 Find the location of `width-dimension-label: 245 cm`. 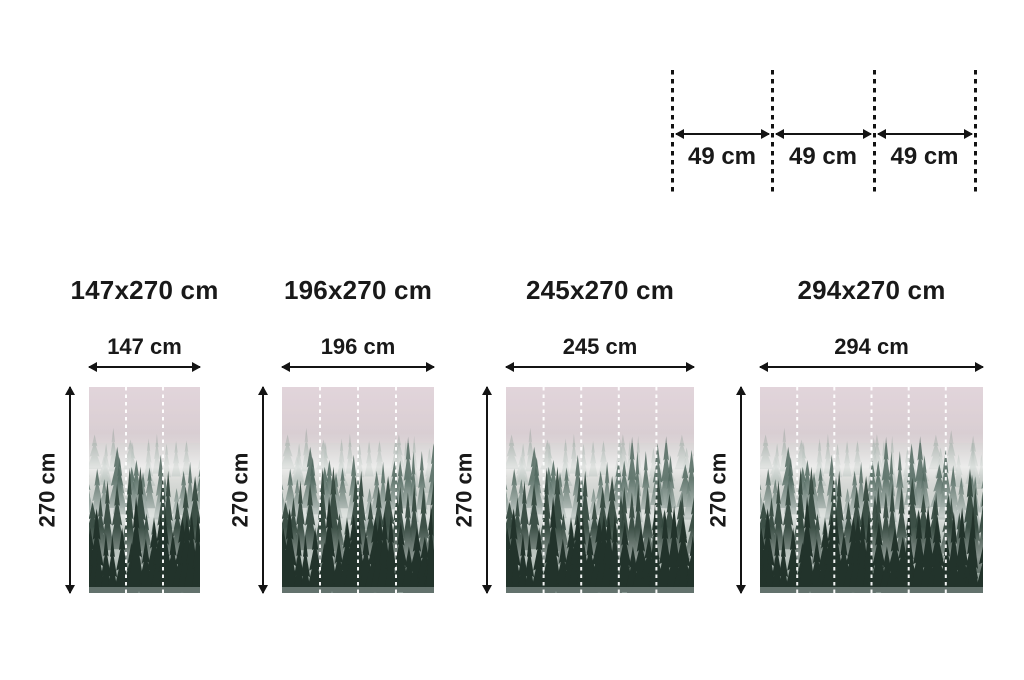

width-dimension-label: 245 cm is located at coordinates (600, 346).